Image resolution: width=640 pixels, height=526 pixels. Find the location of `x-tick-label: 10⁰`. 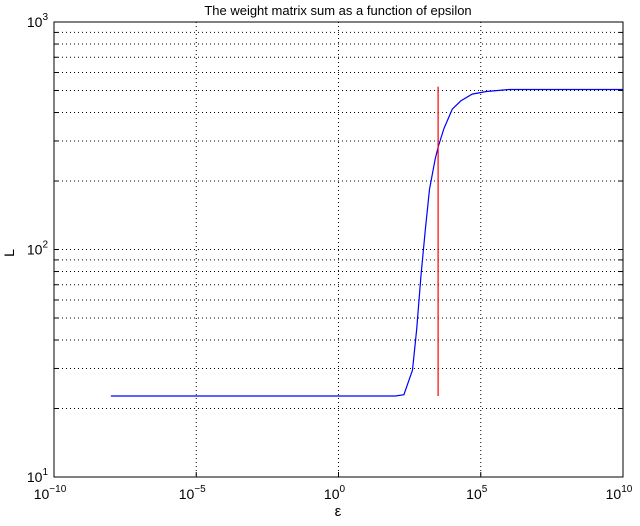

x-tick-label: 10⁰ is located at coordinates (335, 493).